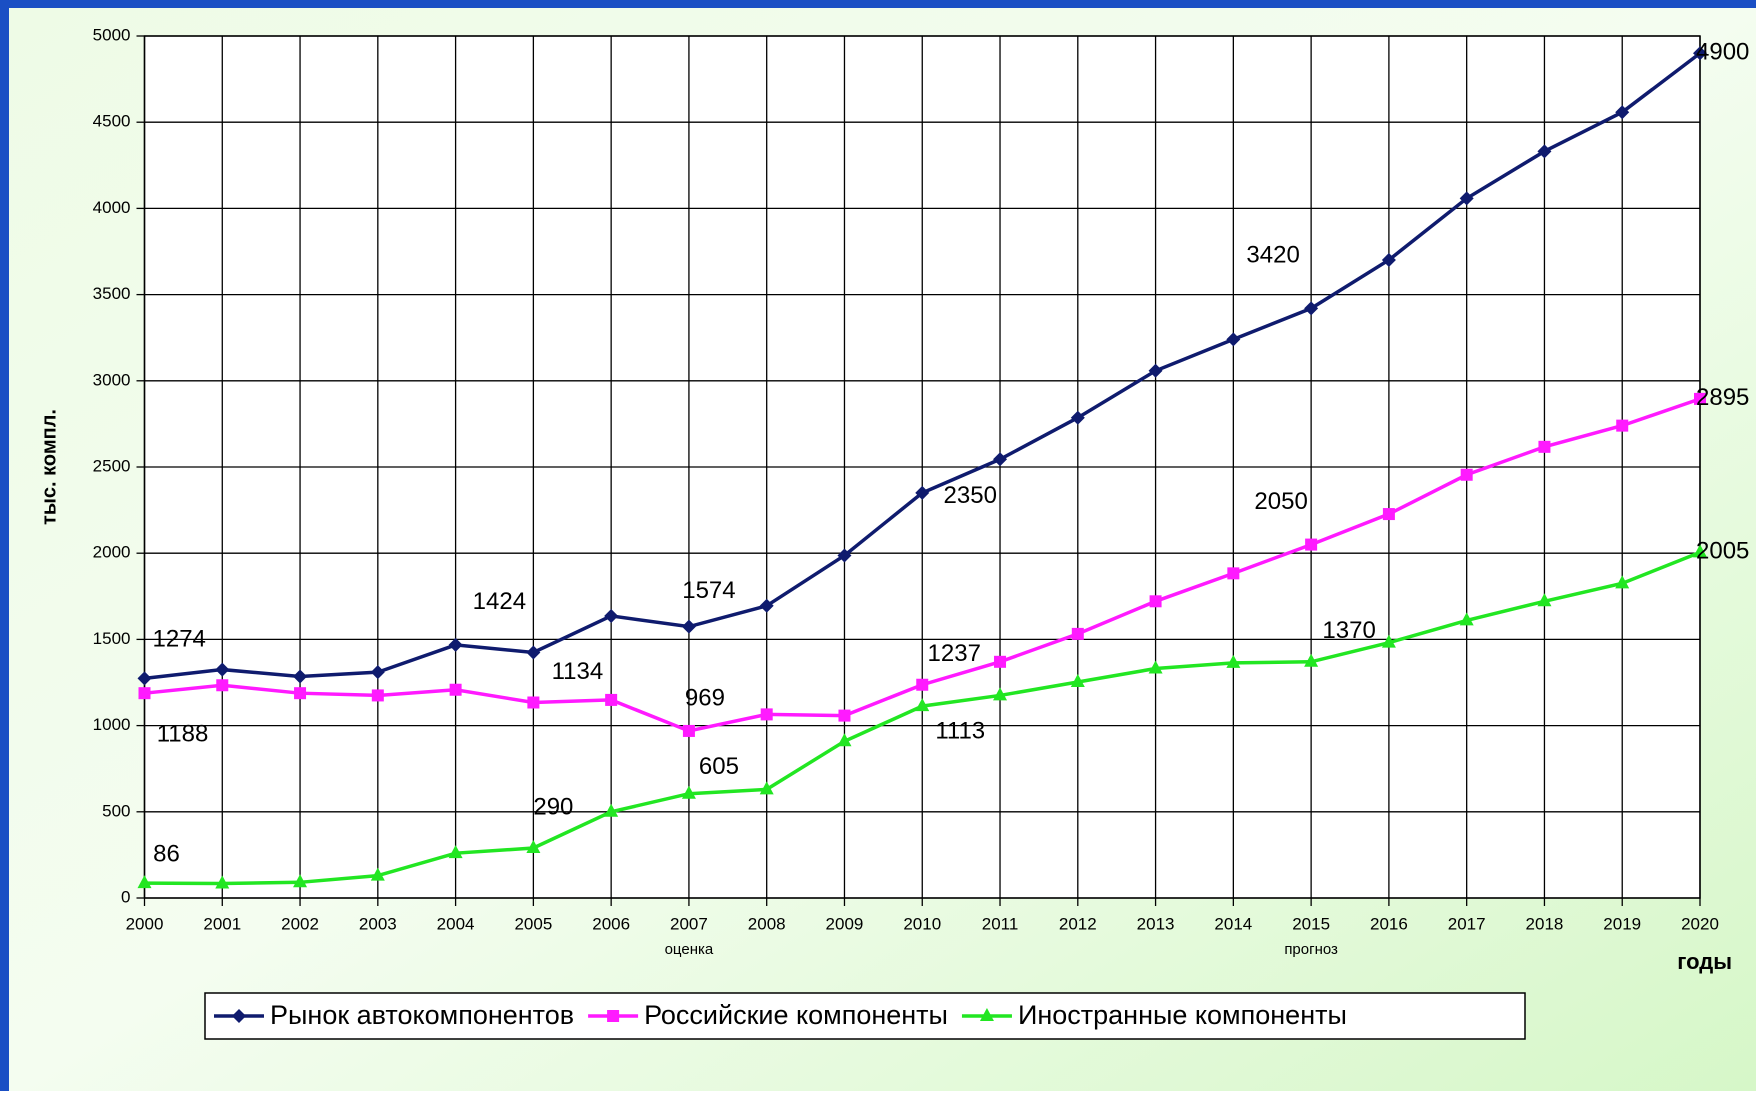 Image resolution: width=1756 pixels, height=1096 pixels. I want to click on data-label: 4900, so click(1722, 52).